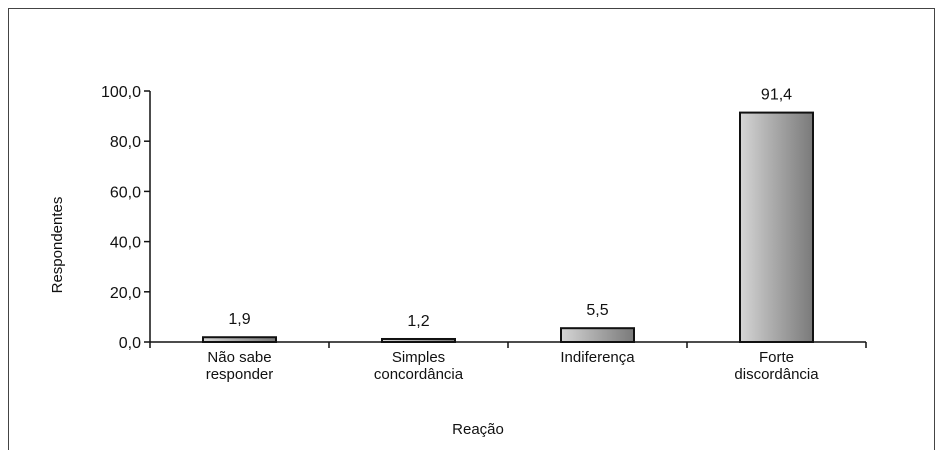 This screenshot has height=450, width=943. Describe the element at coordinates (776, 374) in the screenshot. I see `category-label: discordância` at that location.